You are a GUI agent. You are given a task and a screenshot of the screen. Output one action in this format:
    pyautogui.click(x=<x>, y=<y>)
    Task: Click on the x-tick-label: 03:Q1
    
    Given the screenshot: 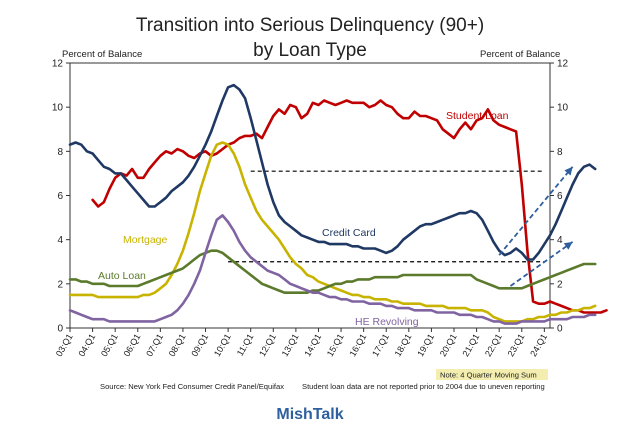 What is the action you would take?
    pyautogui.click(x=64, y=345)
    